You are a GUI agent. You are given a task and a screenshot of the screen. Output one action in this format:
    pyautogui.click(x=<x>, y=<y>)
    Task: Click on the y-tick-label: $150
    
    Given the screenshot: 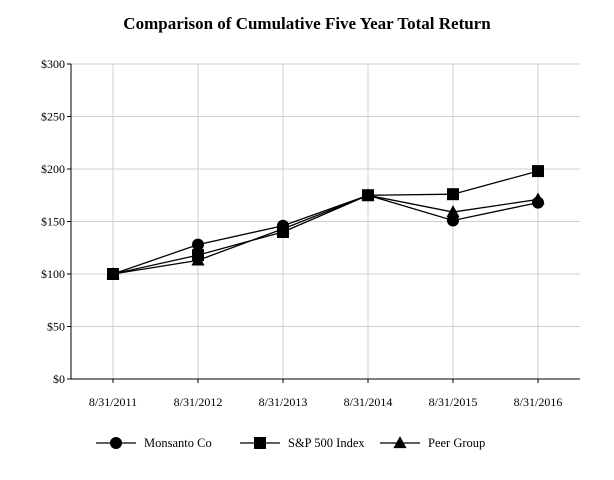 What is the action you would take?
    pyautogui.click(x=53, y=222)
    